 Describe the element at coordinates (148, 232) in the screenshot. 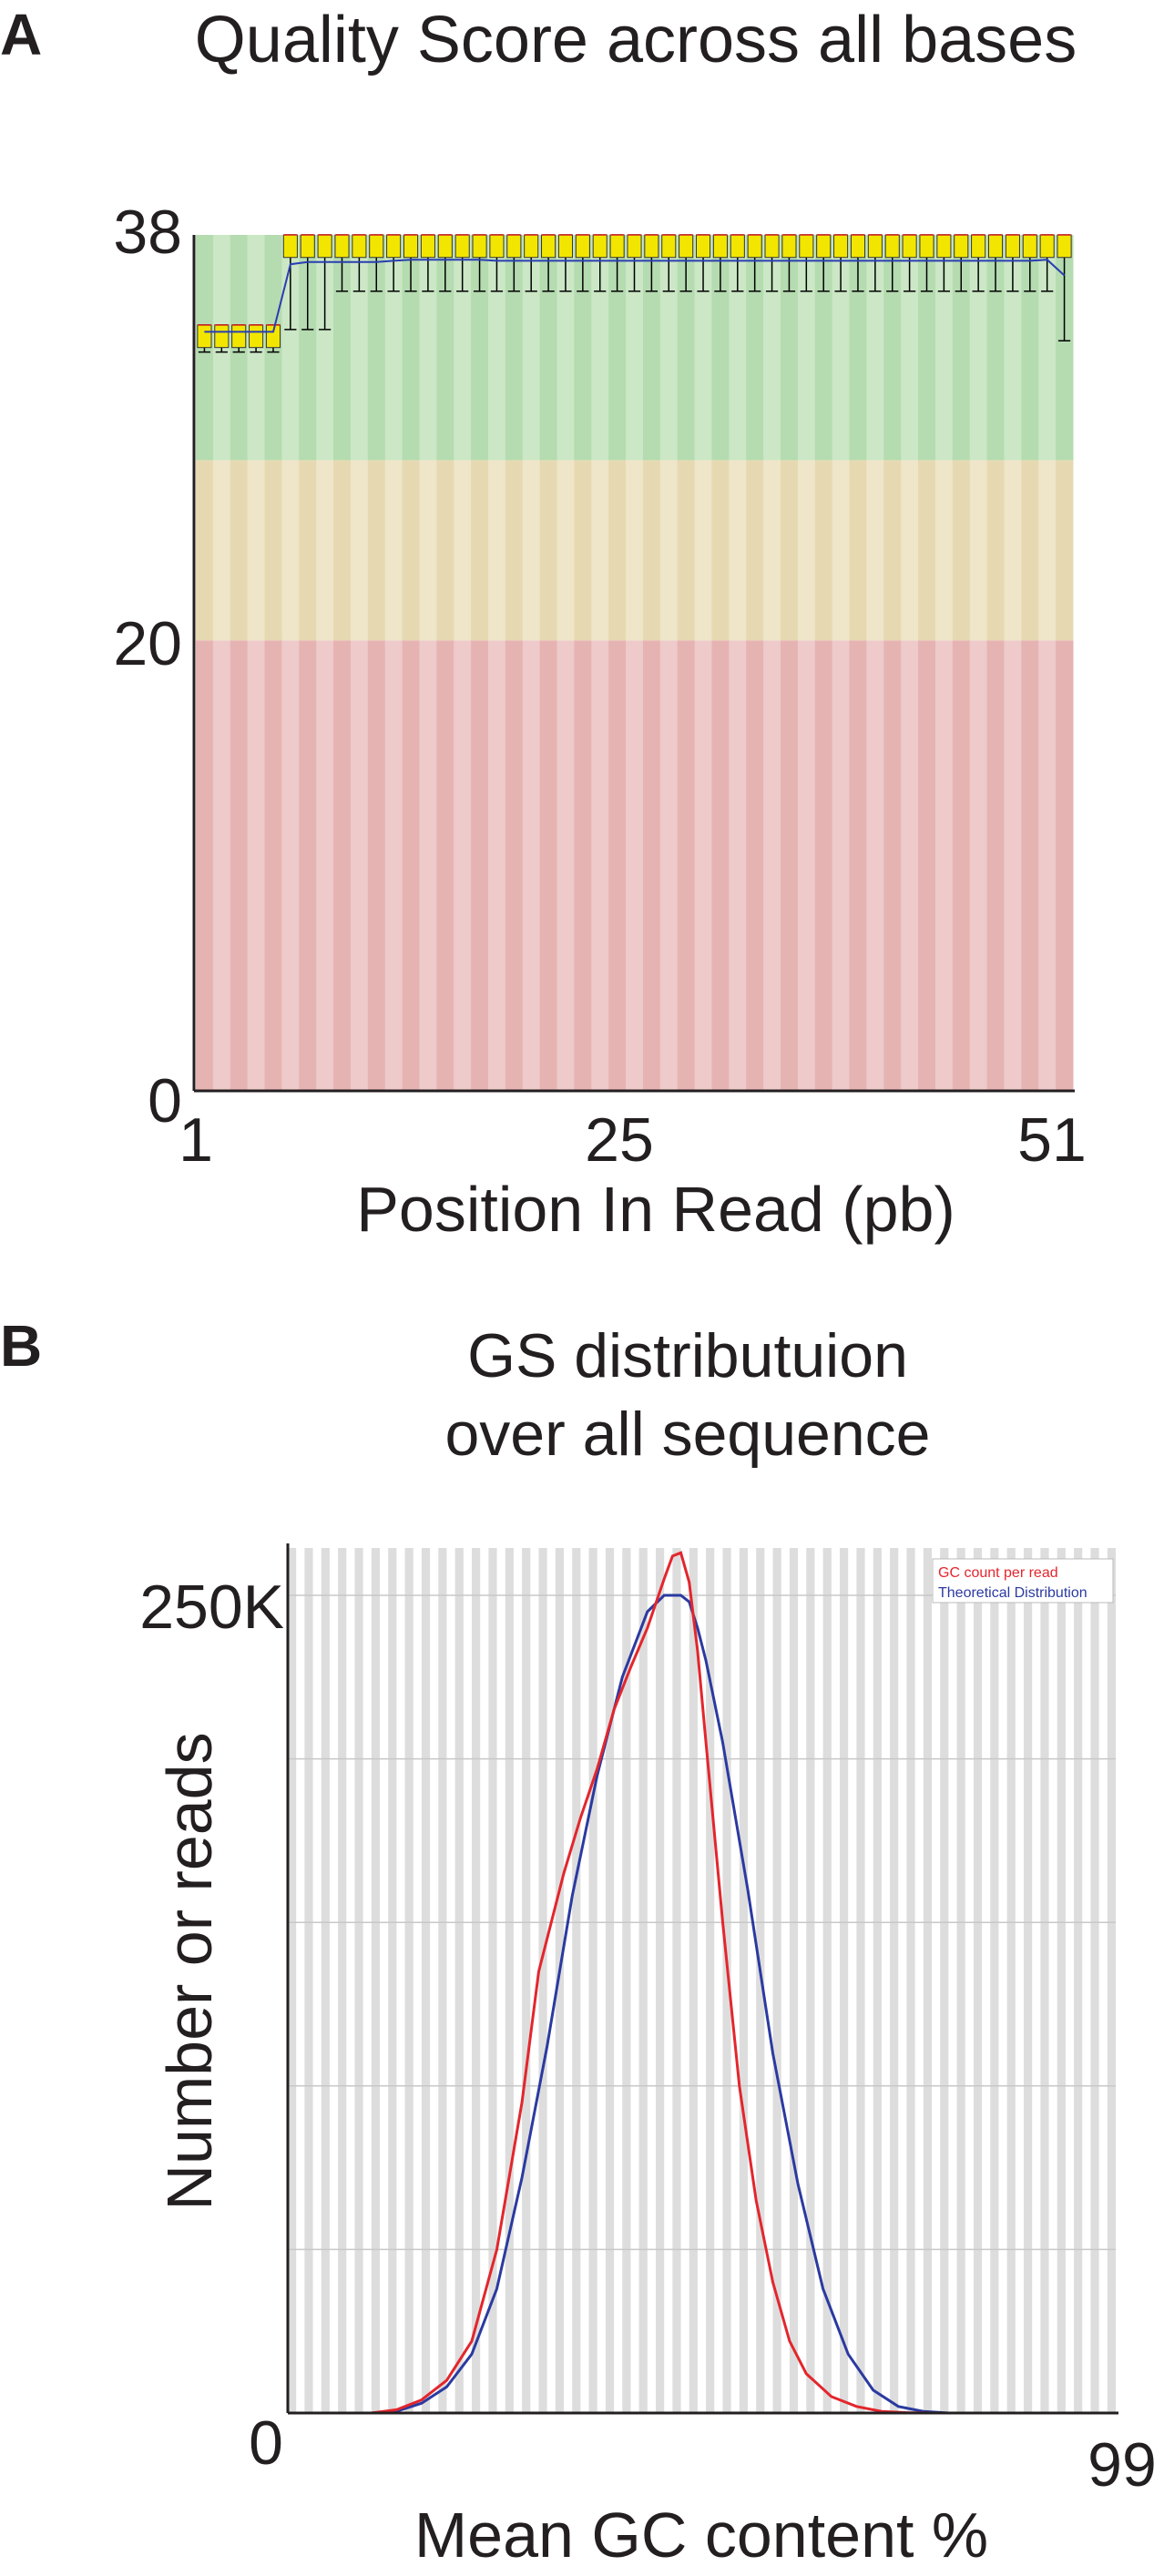

I see `chart-a-ytick-38: 38` at that location.